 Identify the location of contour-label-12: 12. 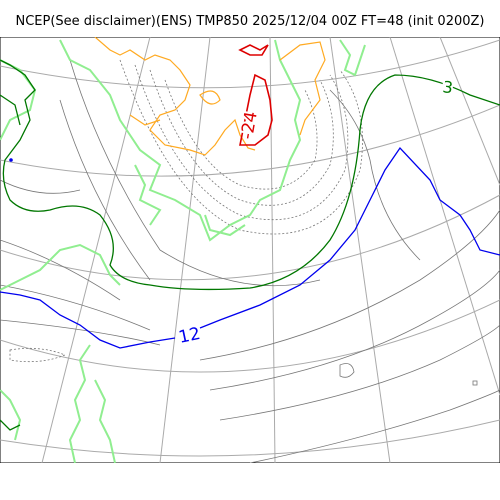
(189, 336).